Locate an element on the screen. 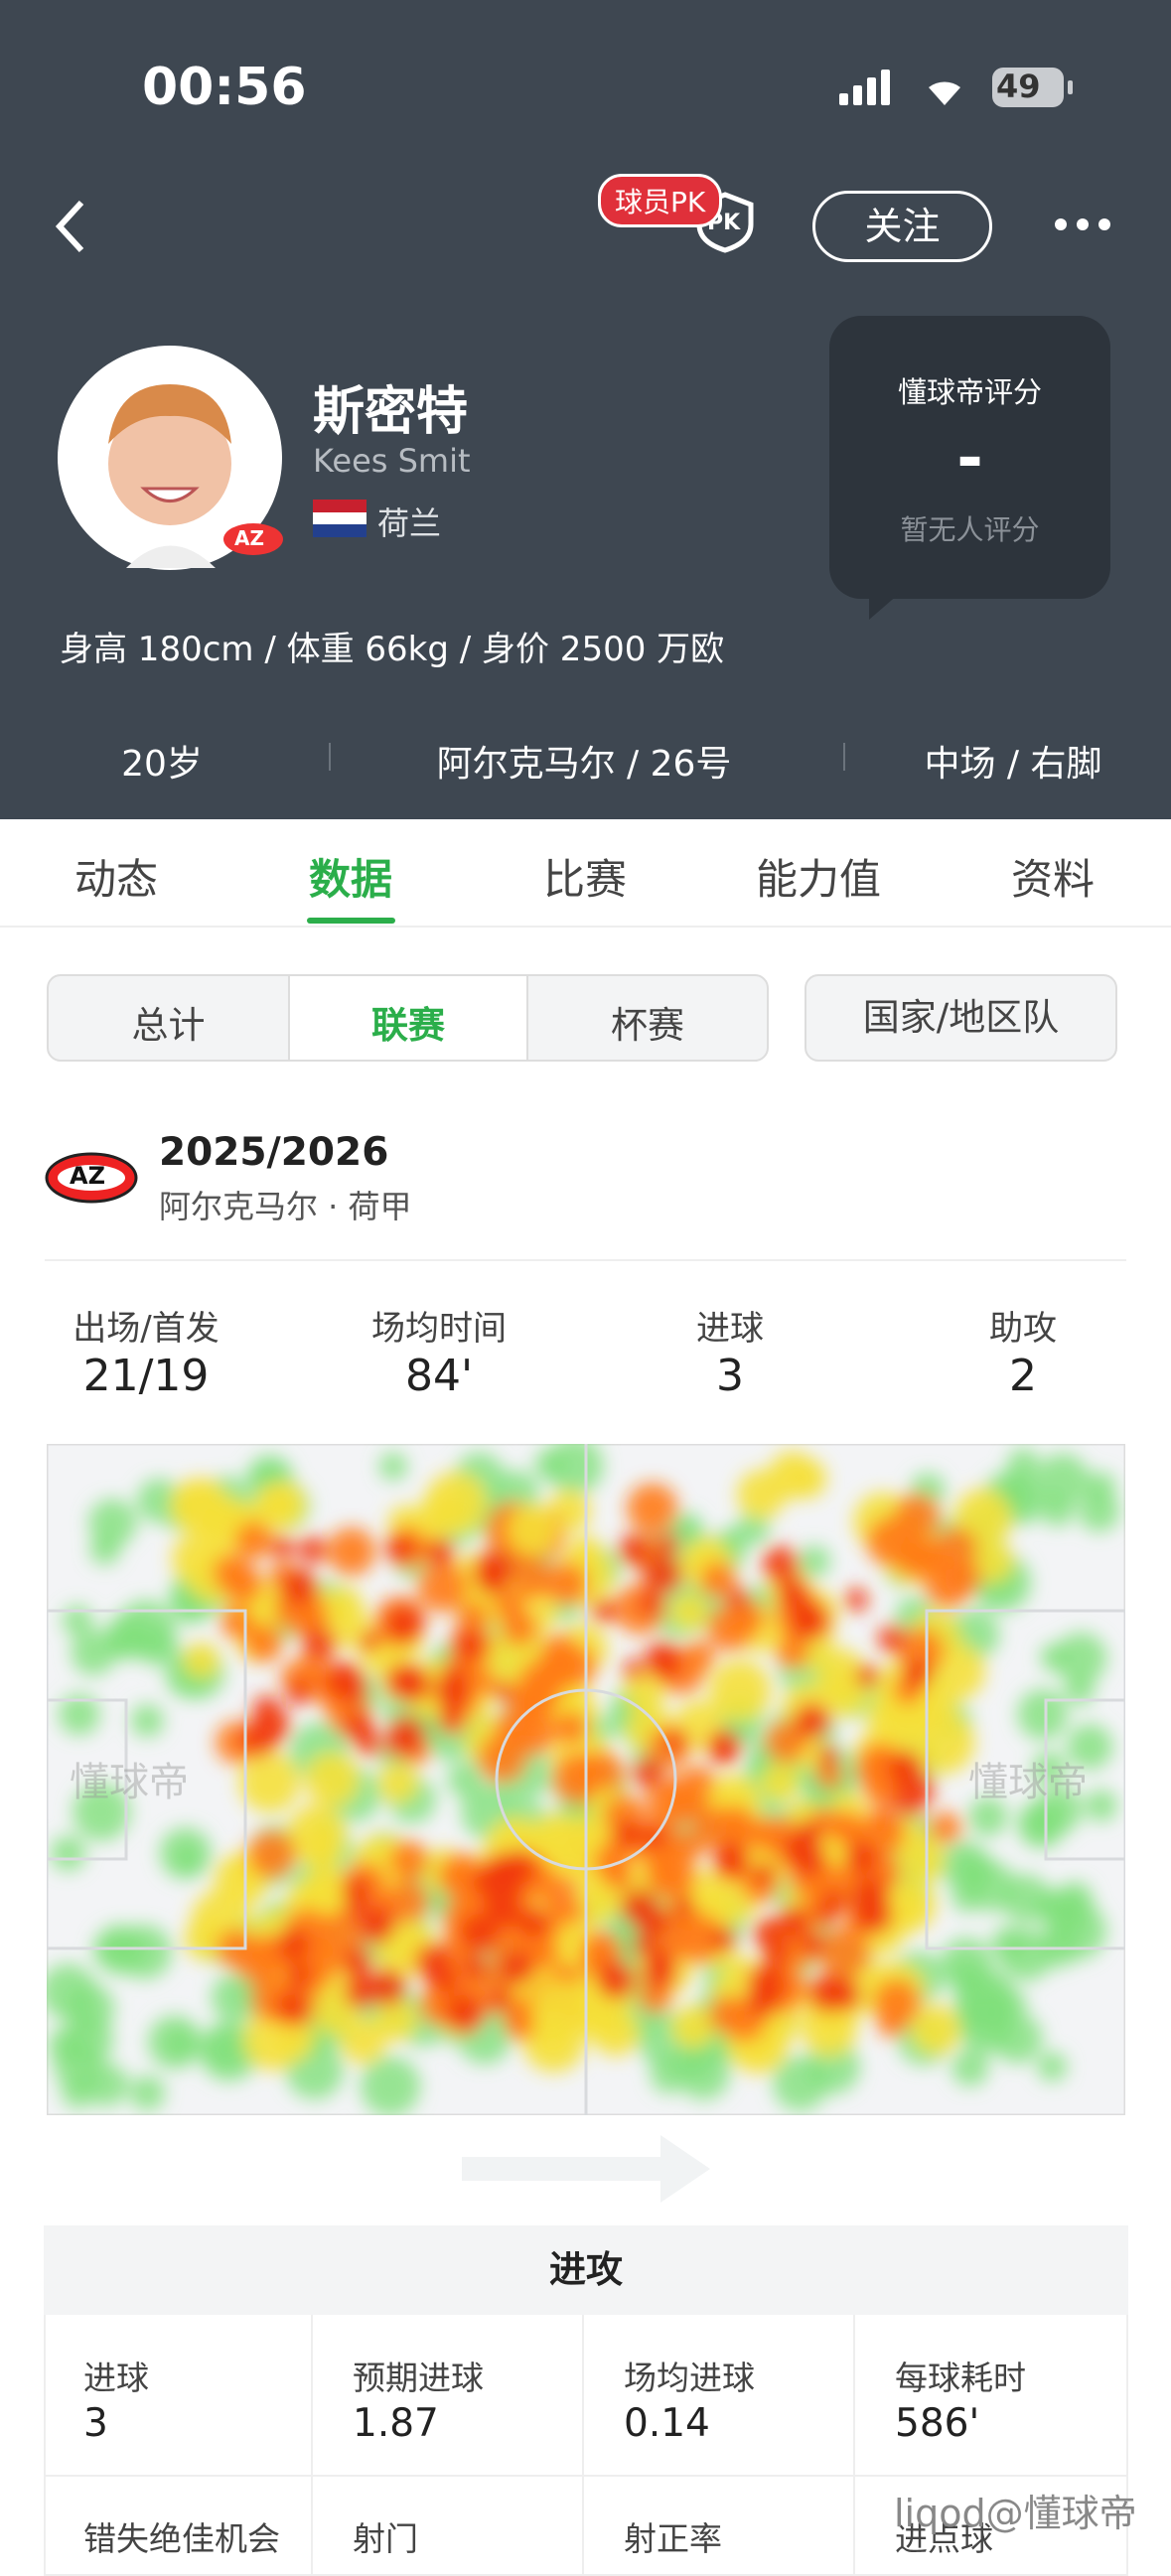  pk-shield is located at coordinates (725, 223).